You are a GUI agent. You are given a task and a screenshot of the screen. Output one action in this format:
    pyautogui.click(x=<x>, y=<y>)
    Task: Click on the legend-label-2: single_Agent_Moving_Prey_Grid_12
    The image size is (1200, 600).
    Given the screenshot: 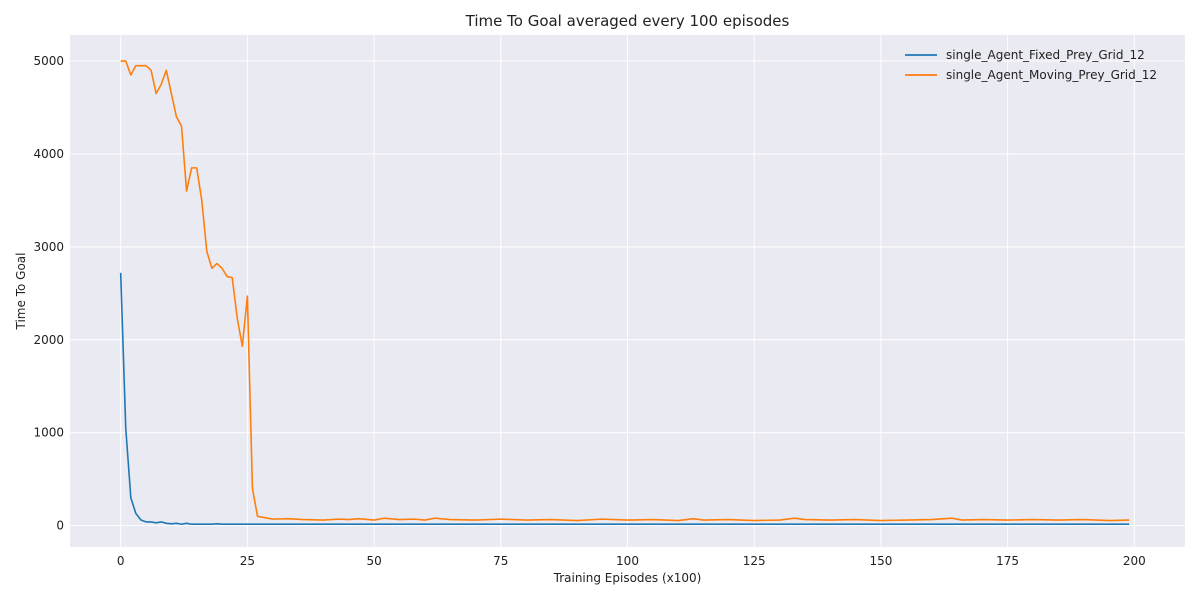 What is the action you would take?
    pyautogui.click(x=1051, y=75)
    